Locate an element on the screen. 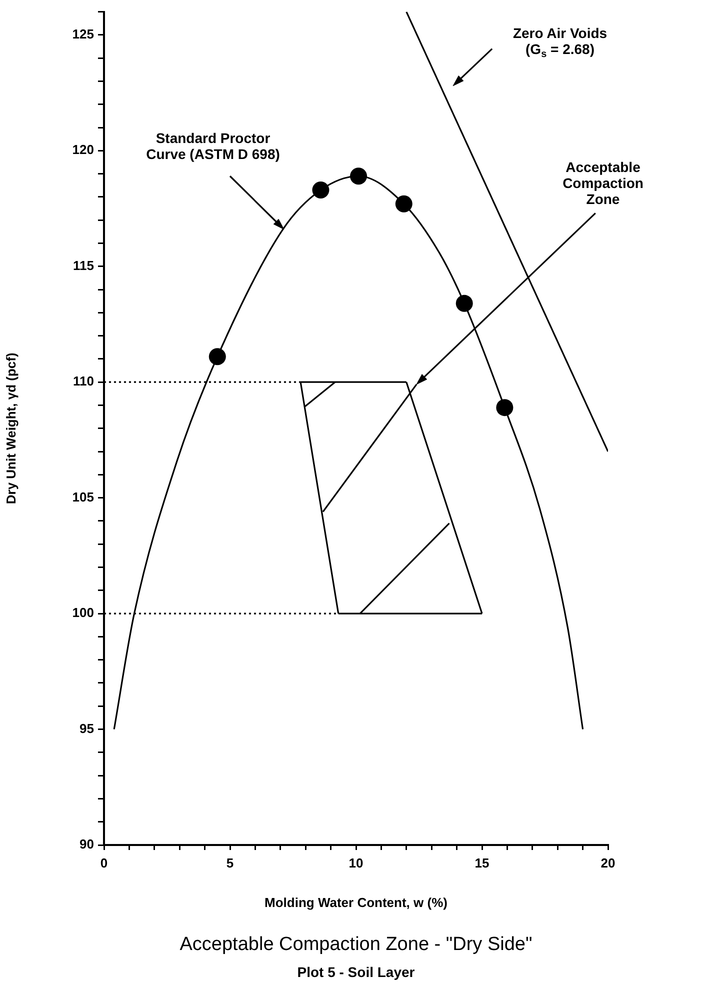 The width and height of the screenshot is (712, 985). y-tick-label: 100 is located at coordinates (83, 612).